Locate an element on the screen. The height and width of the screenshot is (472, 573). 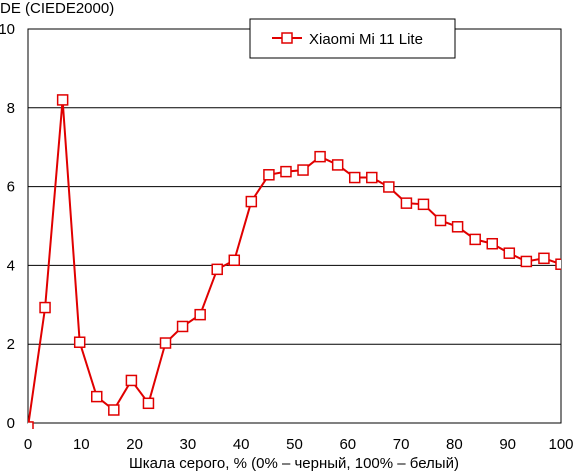
x-tick-label-3: 30 is located at coordinates (188, 444).